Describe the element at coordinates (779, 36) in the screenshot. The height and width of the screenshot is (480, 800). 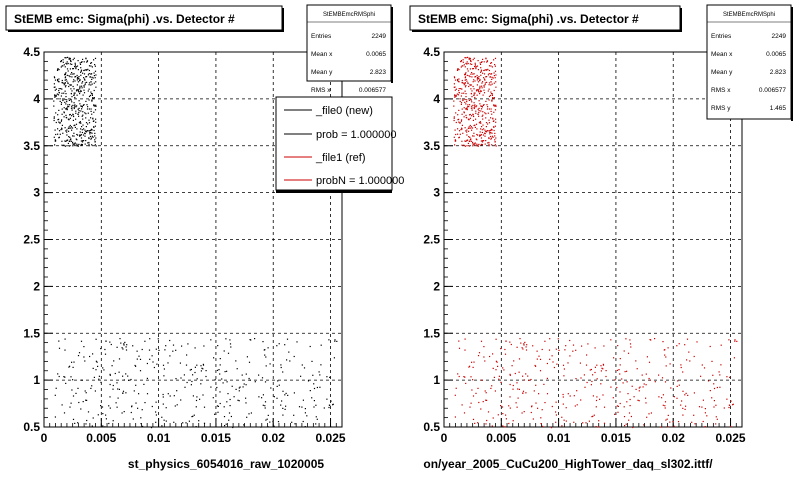
I see `stats-value: 2249` at that location.